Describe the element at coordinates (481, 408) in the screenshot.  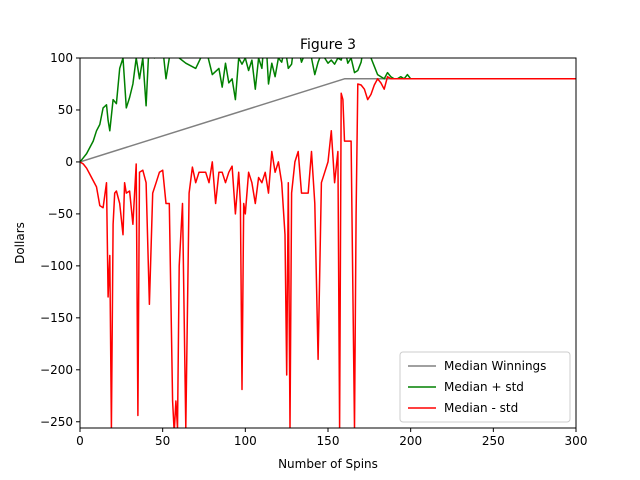
I see `legend-label-2: Median - std` at that location.